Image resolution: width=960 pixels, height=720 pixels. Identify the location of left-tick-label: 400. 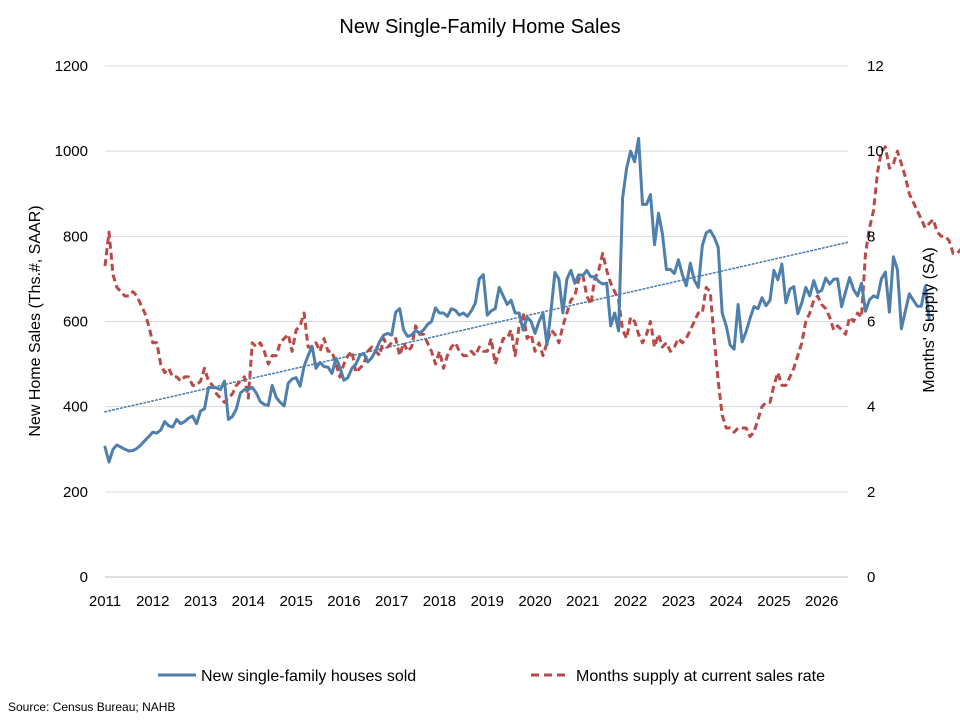
(75, 407).